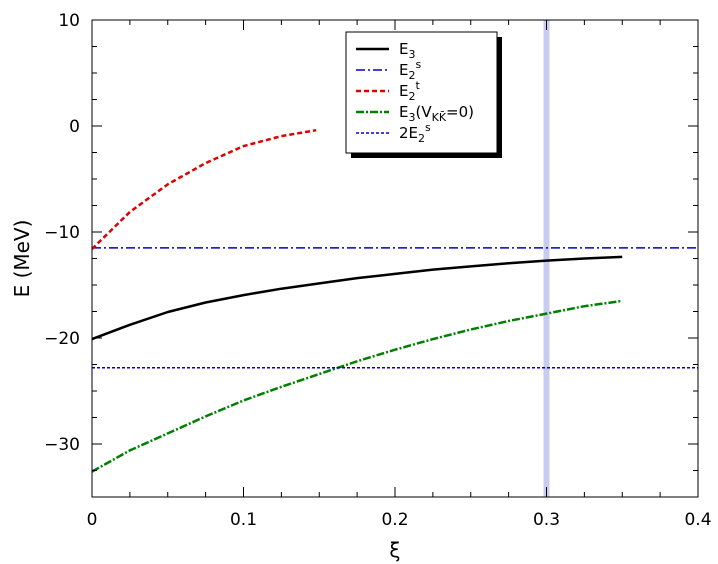 The image size is (718, 564). I want to click on y-tick-label: 10, so click(69, 21).